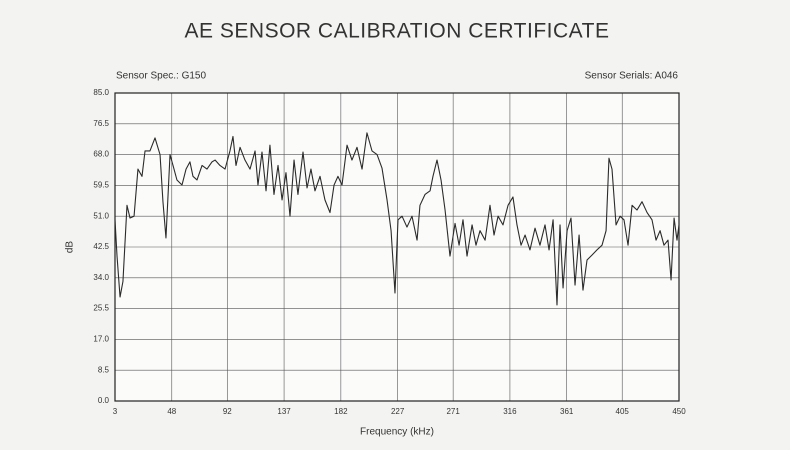  What do you see at coordinates (397, 31) in the screenshot?
I see `chart-title: AE SENSOR CALIBRATION CERTIFICATE` at bounding box center [397, 31].